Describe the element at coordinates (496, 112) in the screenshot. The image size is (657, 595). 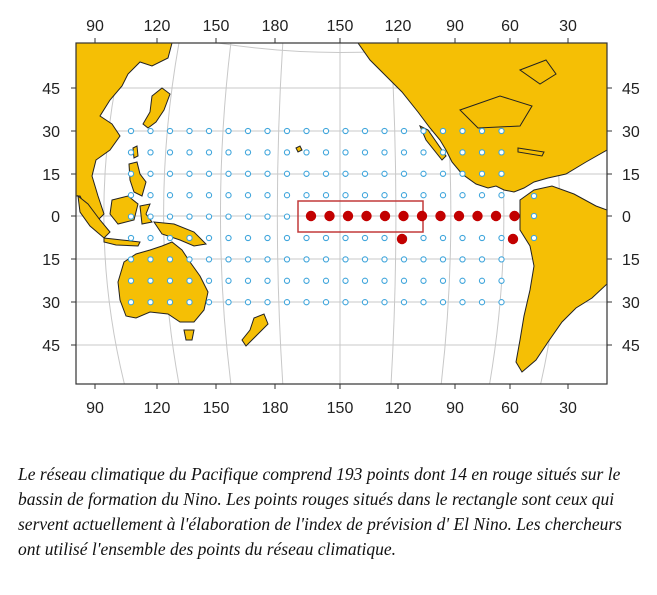
I see `north-america-interior-notch` at that location.